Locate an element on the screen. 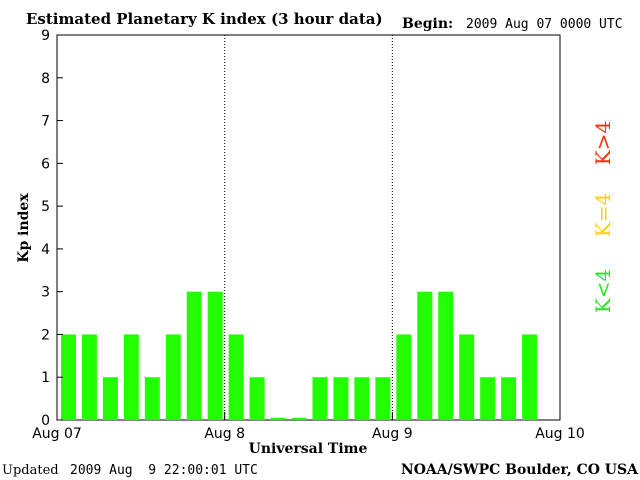 This screenshot has height=480, width=640. updated-label: Updated is located at coordinates (30, 470).